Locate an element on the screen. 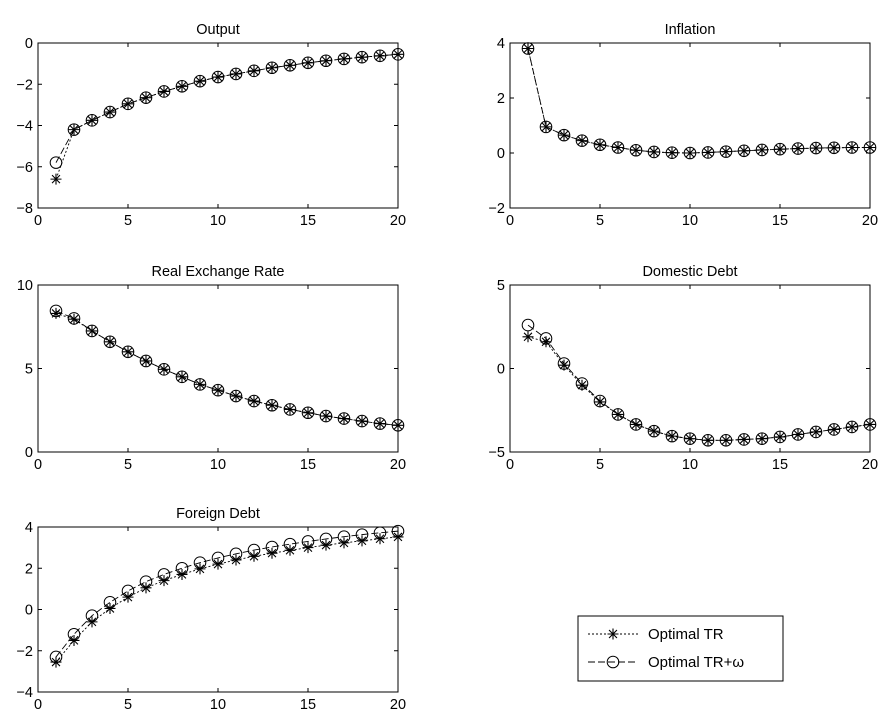 The height and width of the screenshot is (720, 885). panel-foreign-debt: Foreign Debt 0 5 10 15 20 −4 −2 0 2 4 is located at coordinates (211, 609).